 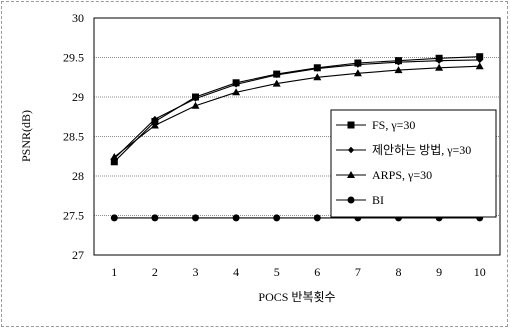 I want to click on x-tick-label-10: 10, so click(x=480, y=272).